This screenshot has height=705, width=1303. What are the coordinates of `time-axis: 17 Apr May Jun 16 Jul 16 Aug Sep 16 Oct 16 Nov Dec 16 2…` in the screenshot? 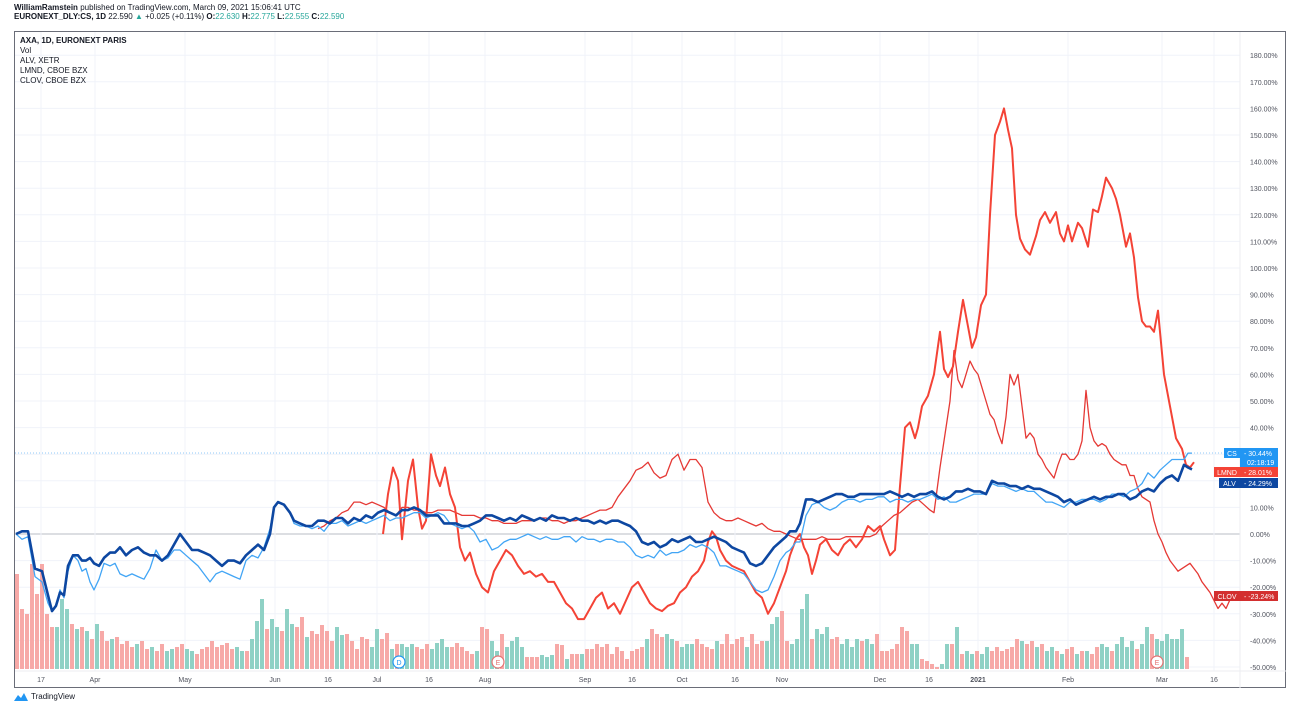 It's located at (627, 680).